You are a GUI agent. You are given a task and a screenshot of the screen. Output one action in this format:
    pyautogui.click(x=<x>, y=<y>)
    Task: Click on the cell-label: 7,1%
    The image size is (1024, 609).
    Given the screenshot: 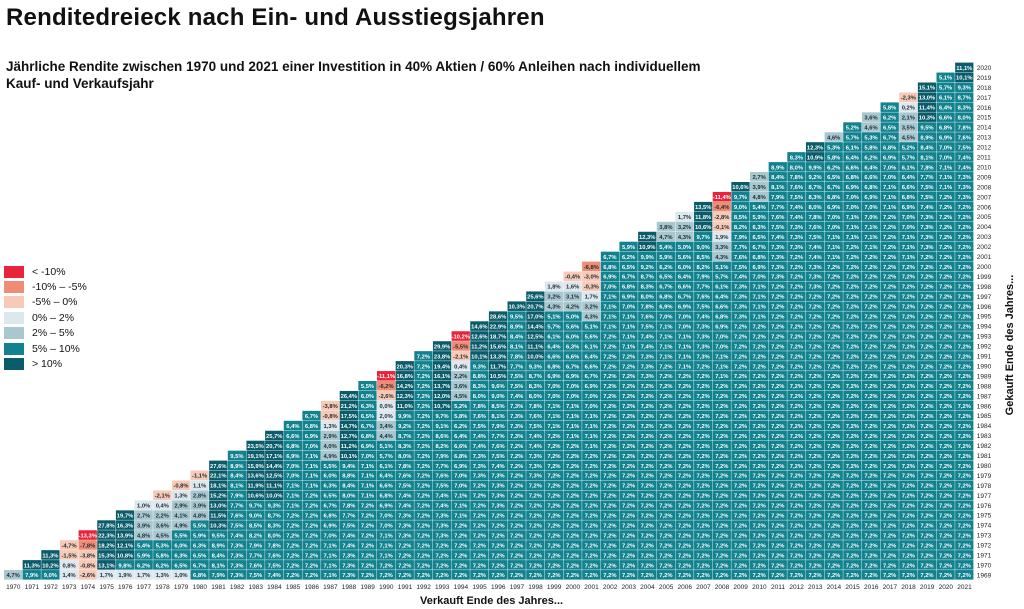 What is the action you would take?
    pyautogui.click(x=684, y=337)
    